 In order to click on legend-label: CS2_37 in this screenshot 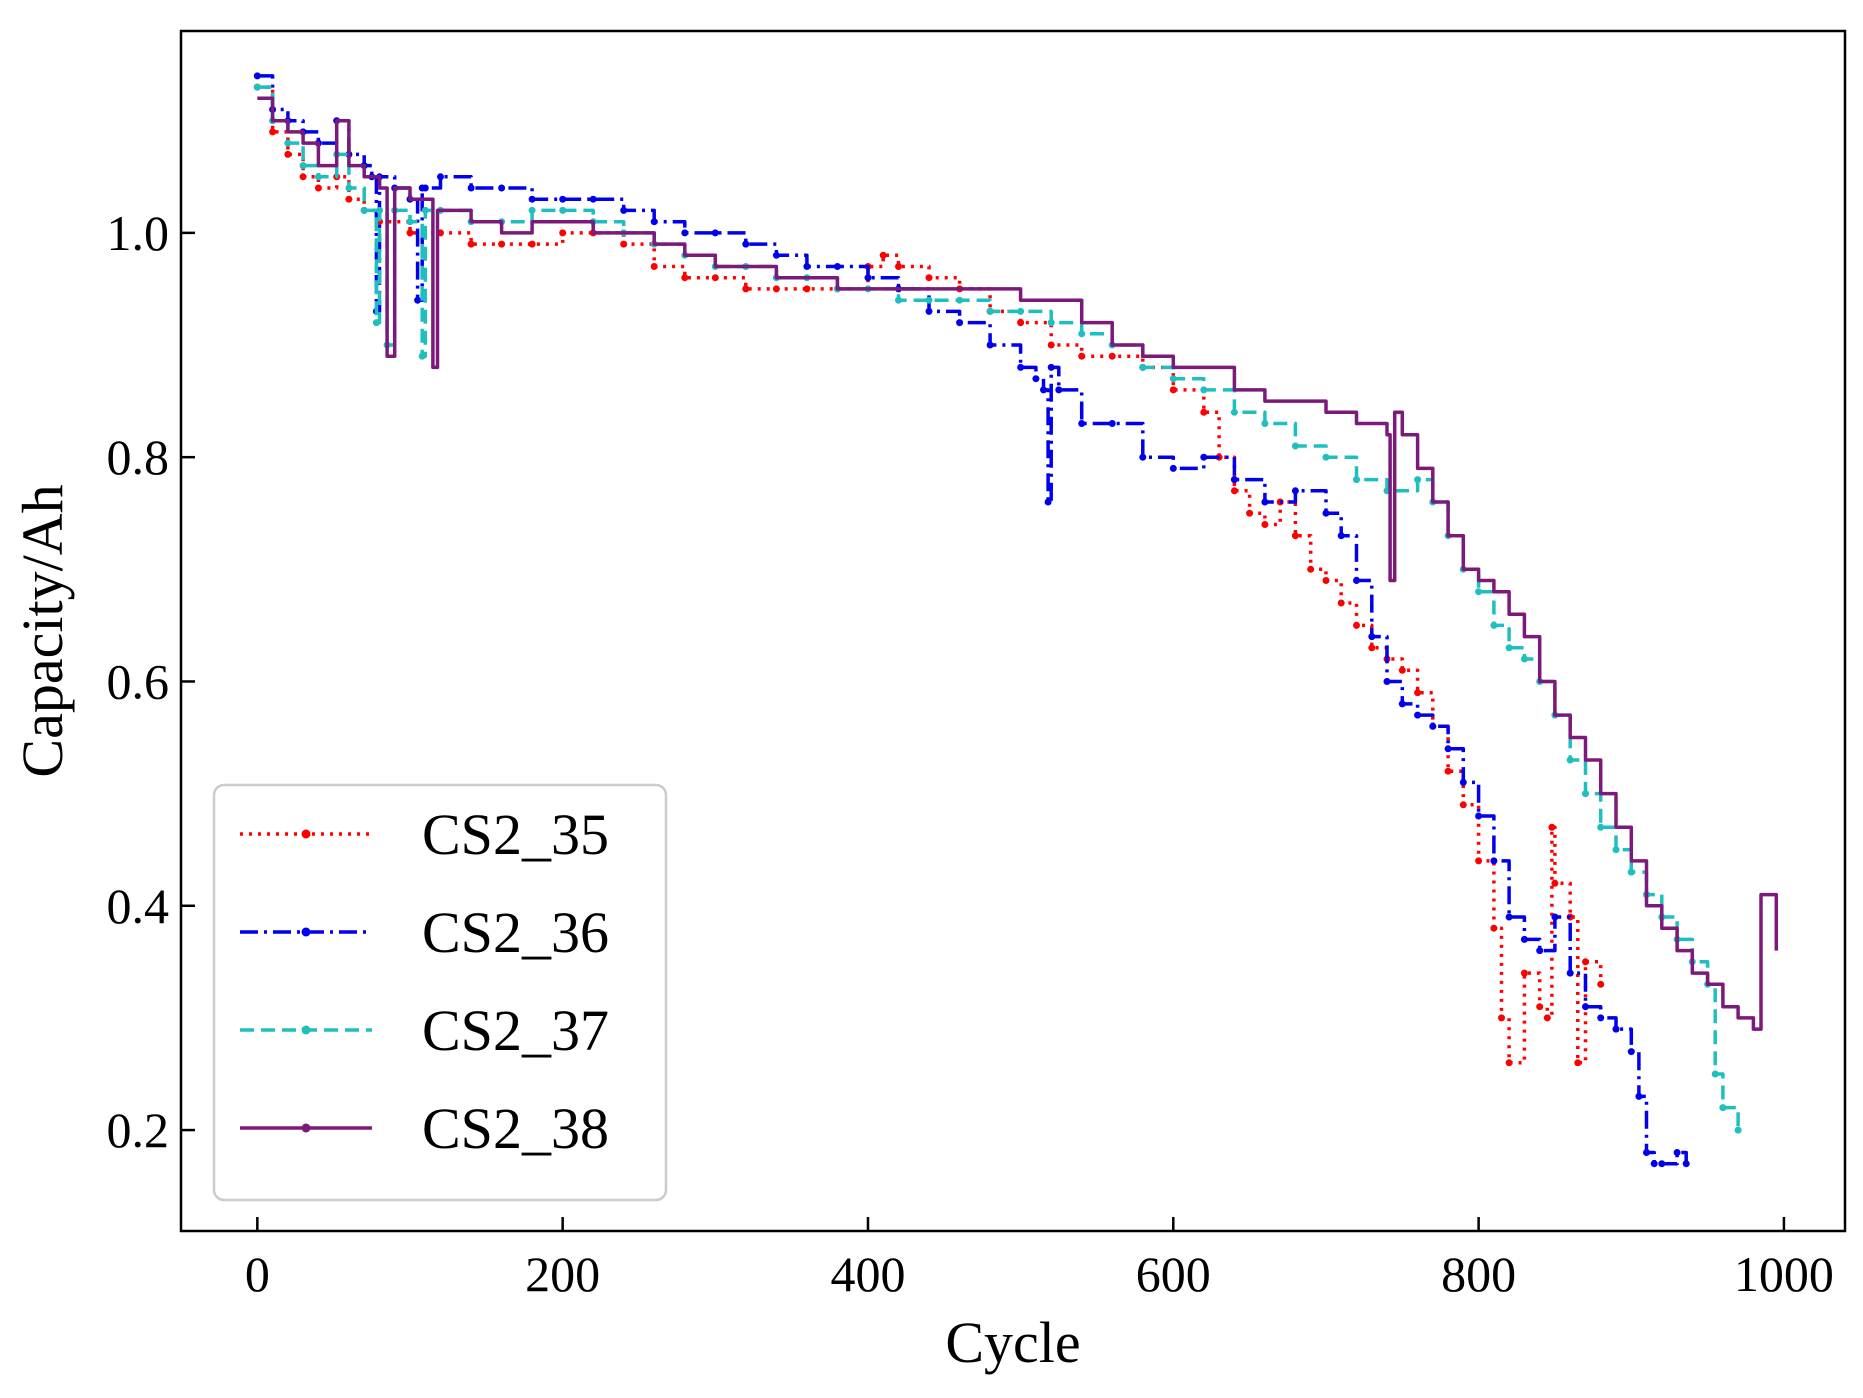, I will do `click(515, 1030)`.